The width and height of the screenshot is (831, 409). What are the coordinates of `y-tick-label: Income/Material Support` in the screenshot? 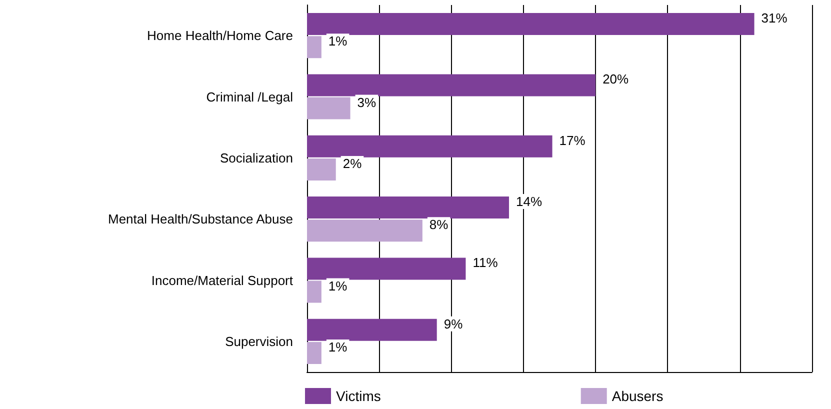 It's located at (222, 280).